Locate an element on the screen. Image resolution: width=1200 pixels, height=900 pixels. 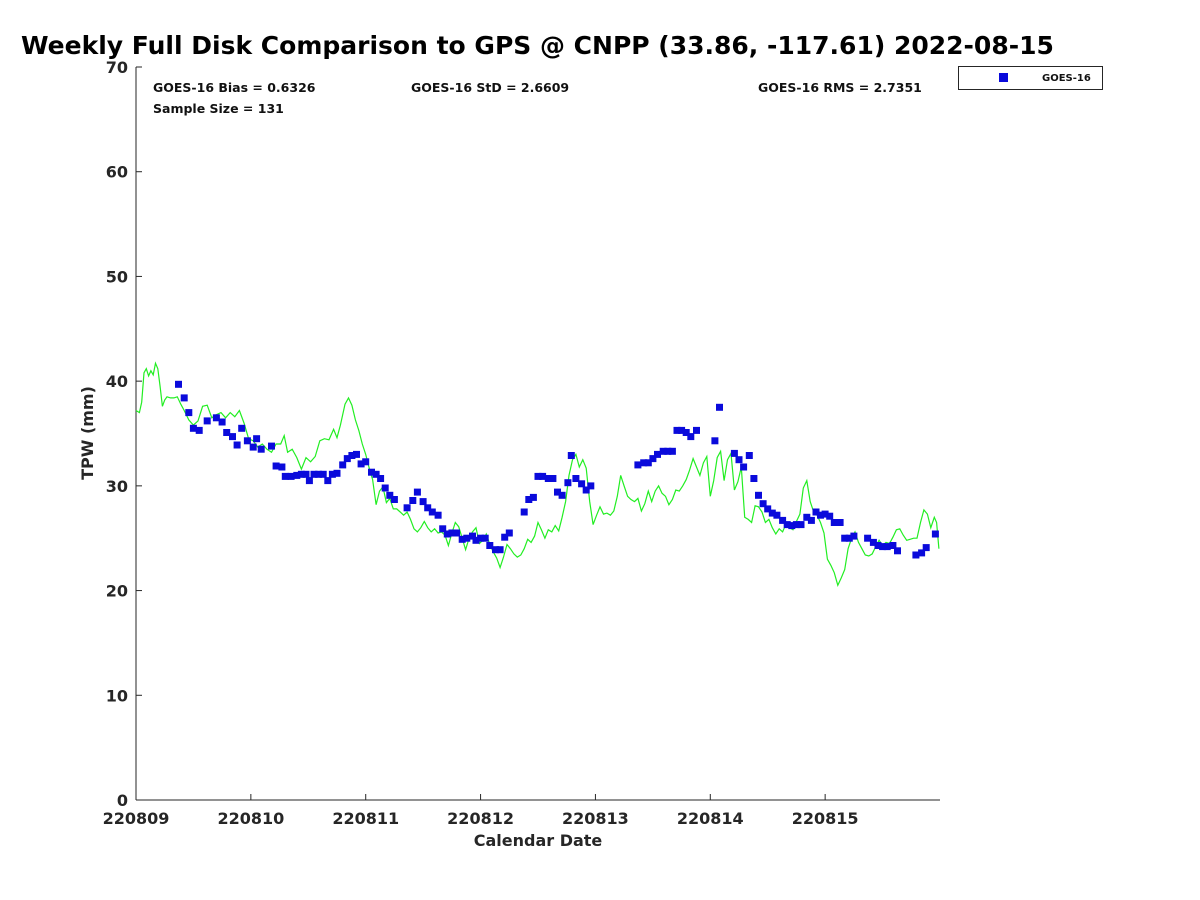
x-tick-label: 220811 is located at coordinates (365, 818).